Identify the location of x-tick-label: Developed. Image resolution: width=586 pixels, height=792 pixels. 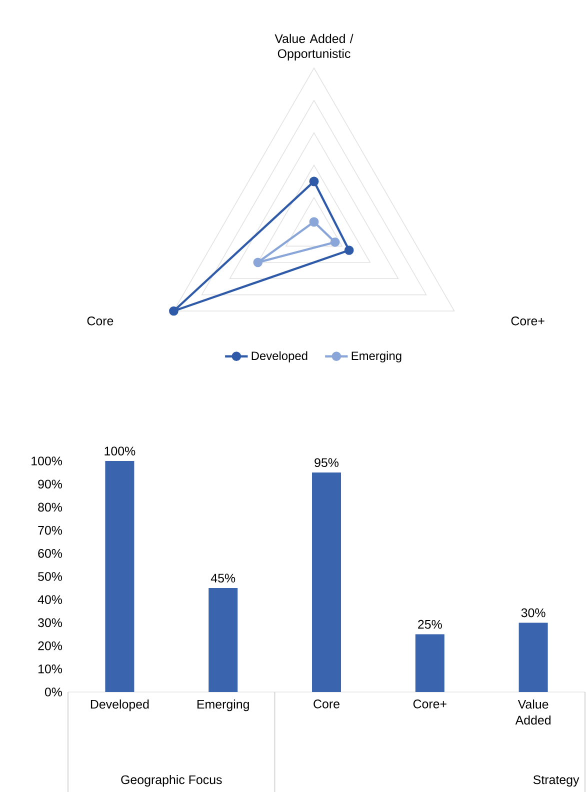
(119, 706).